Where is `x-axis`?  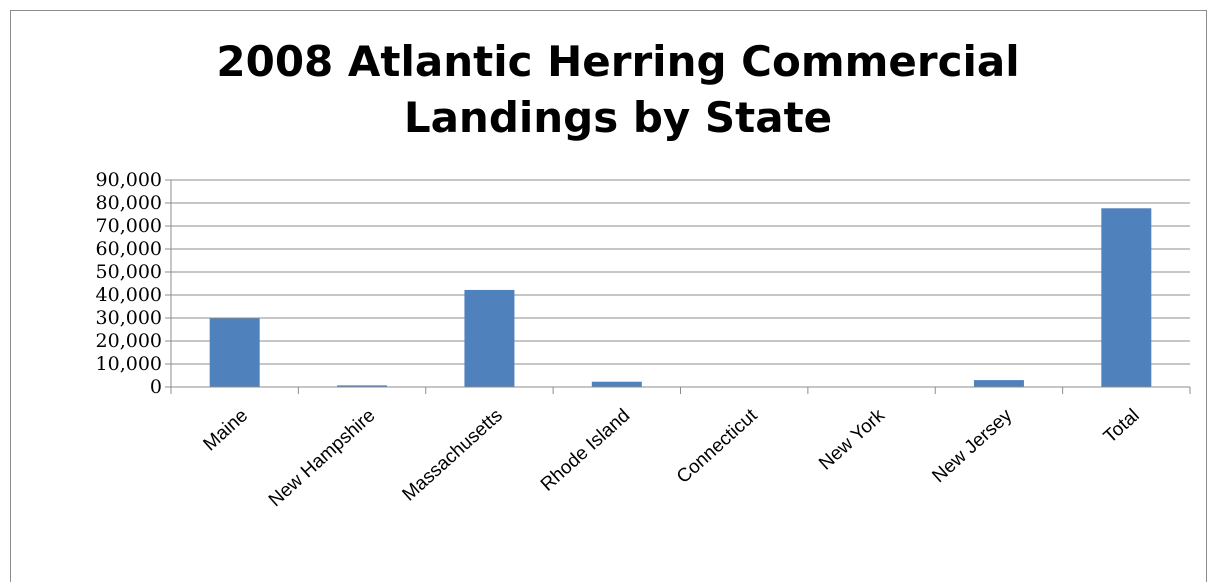 x-axis is located at coordinates (680, 390).